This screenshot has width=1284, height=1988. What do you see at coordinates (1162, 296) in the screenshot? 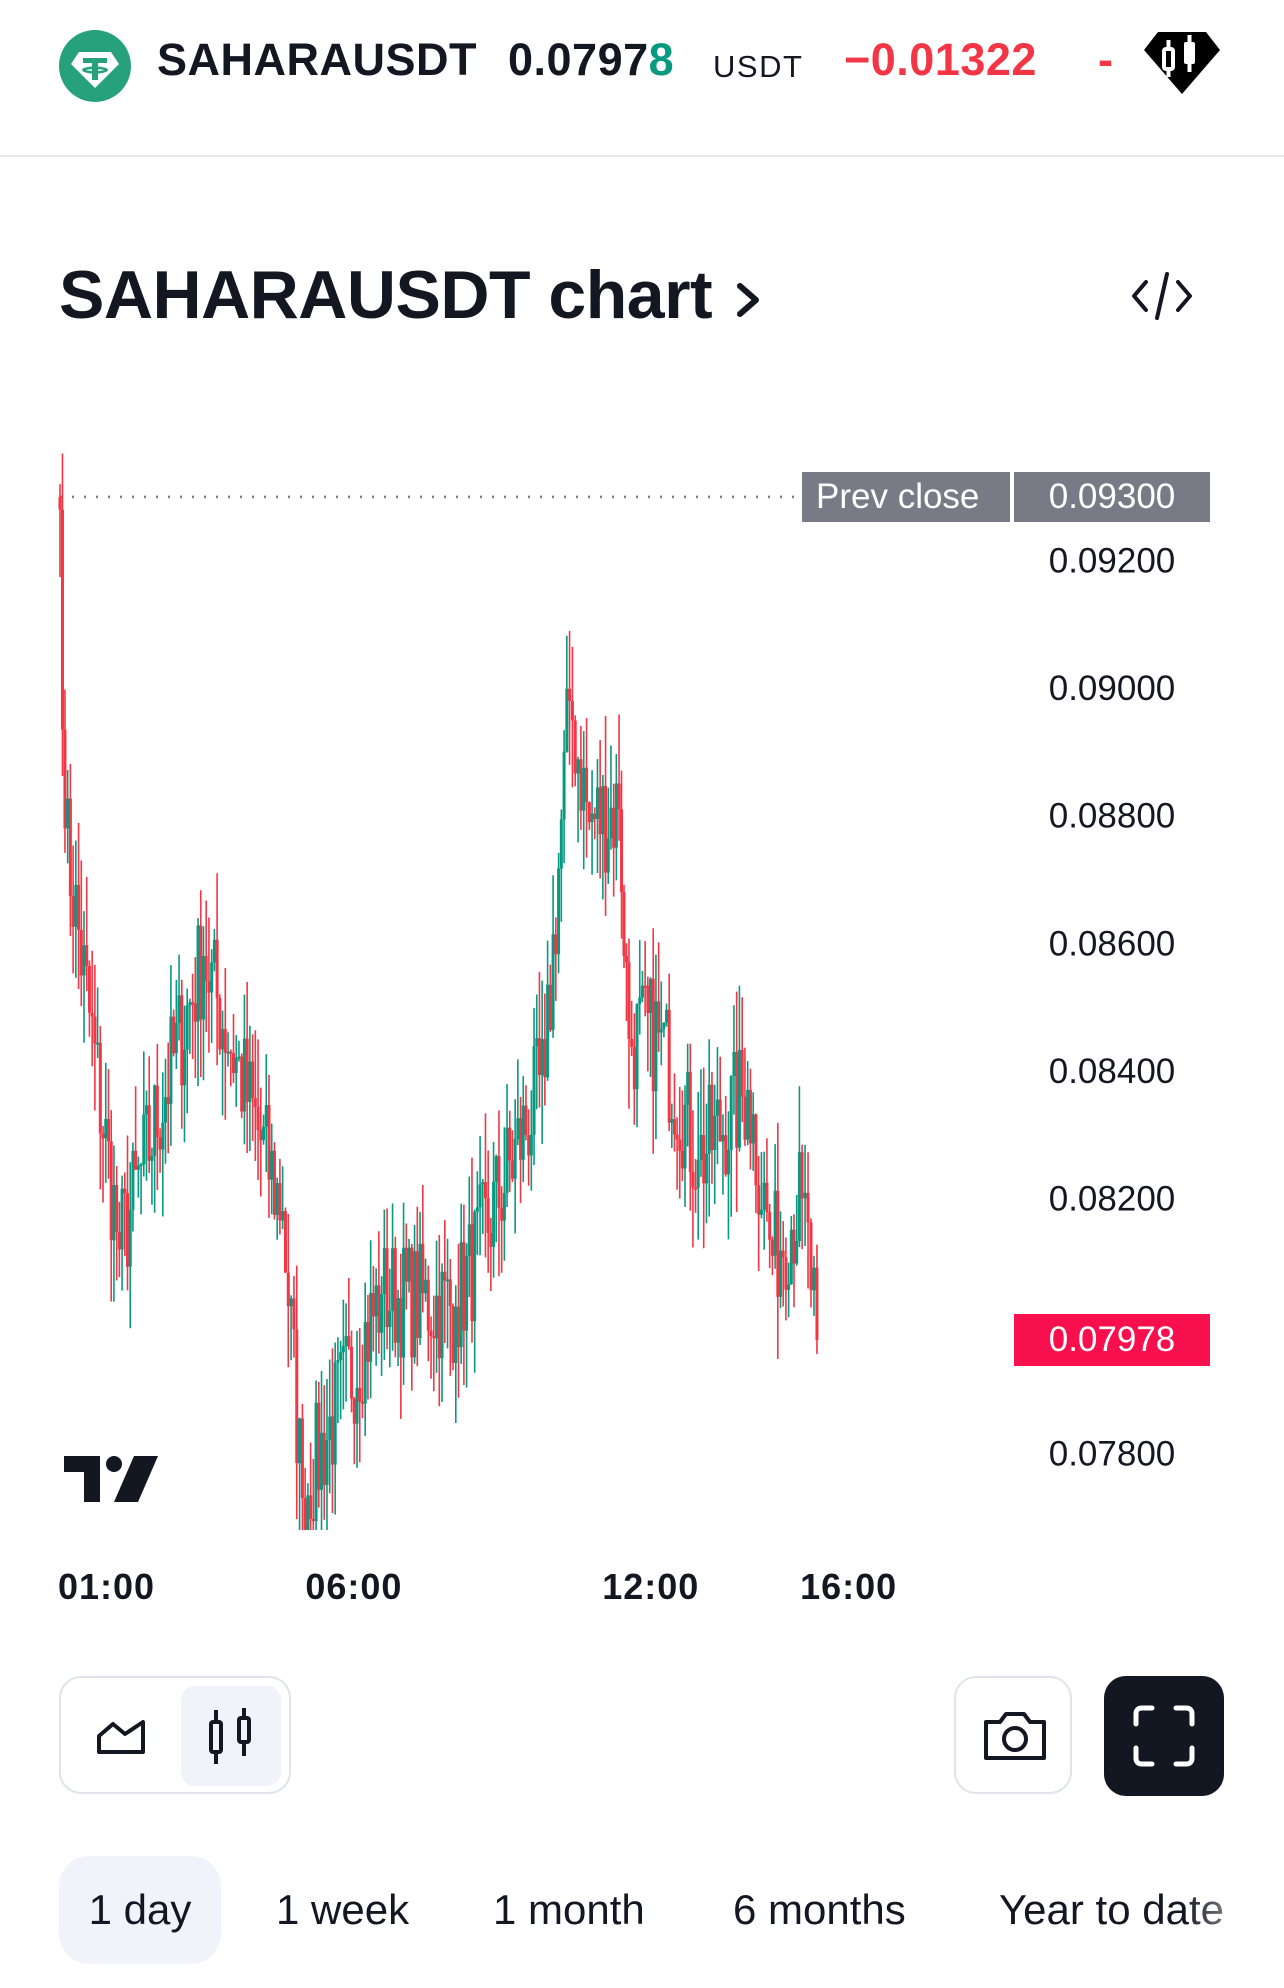
I see `code-embed-icon` at bounding box center [1162, 296].